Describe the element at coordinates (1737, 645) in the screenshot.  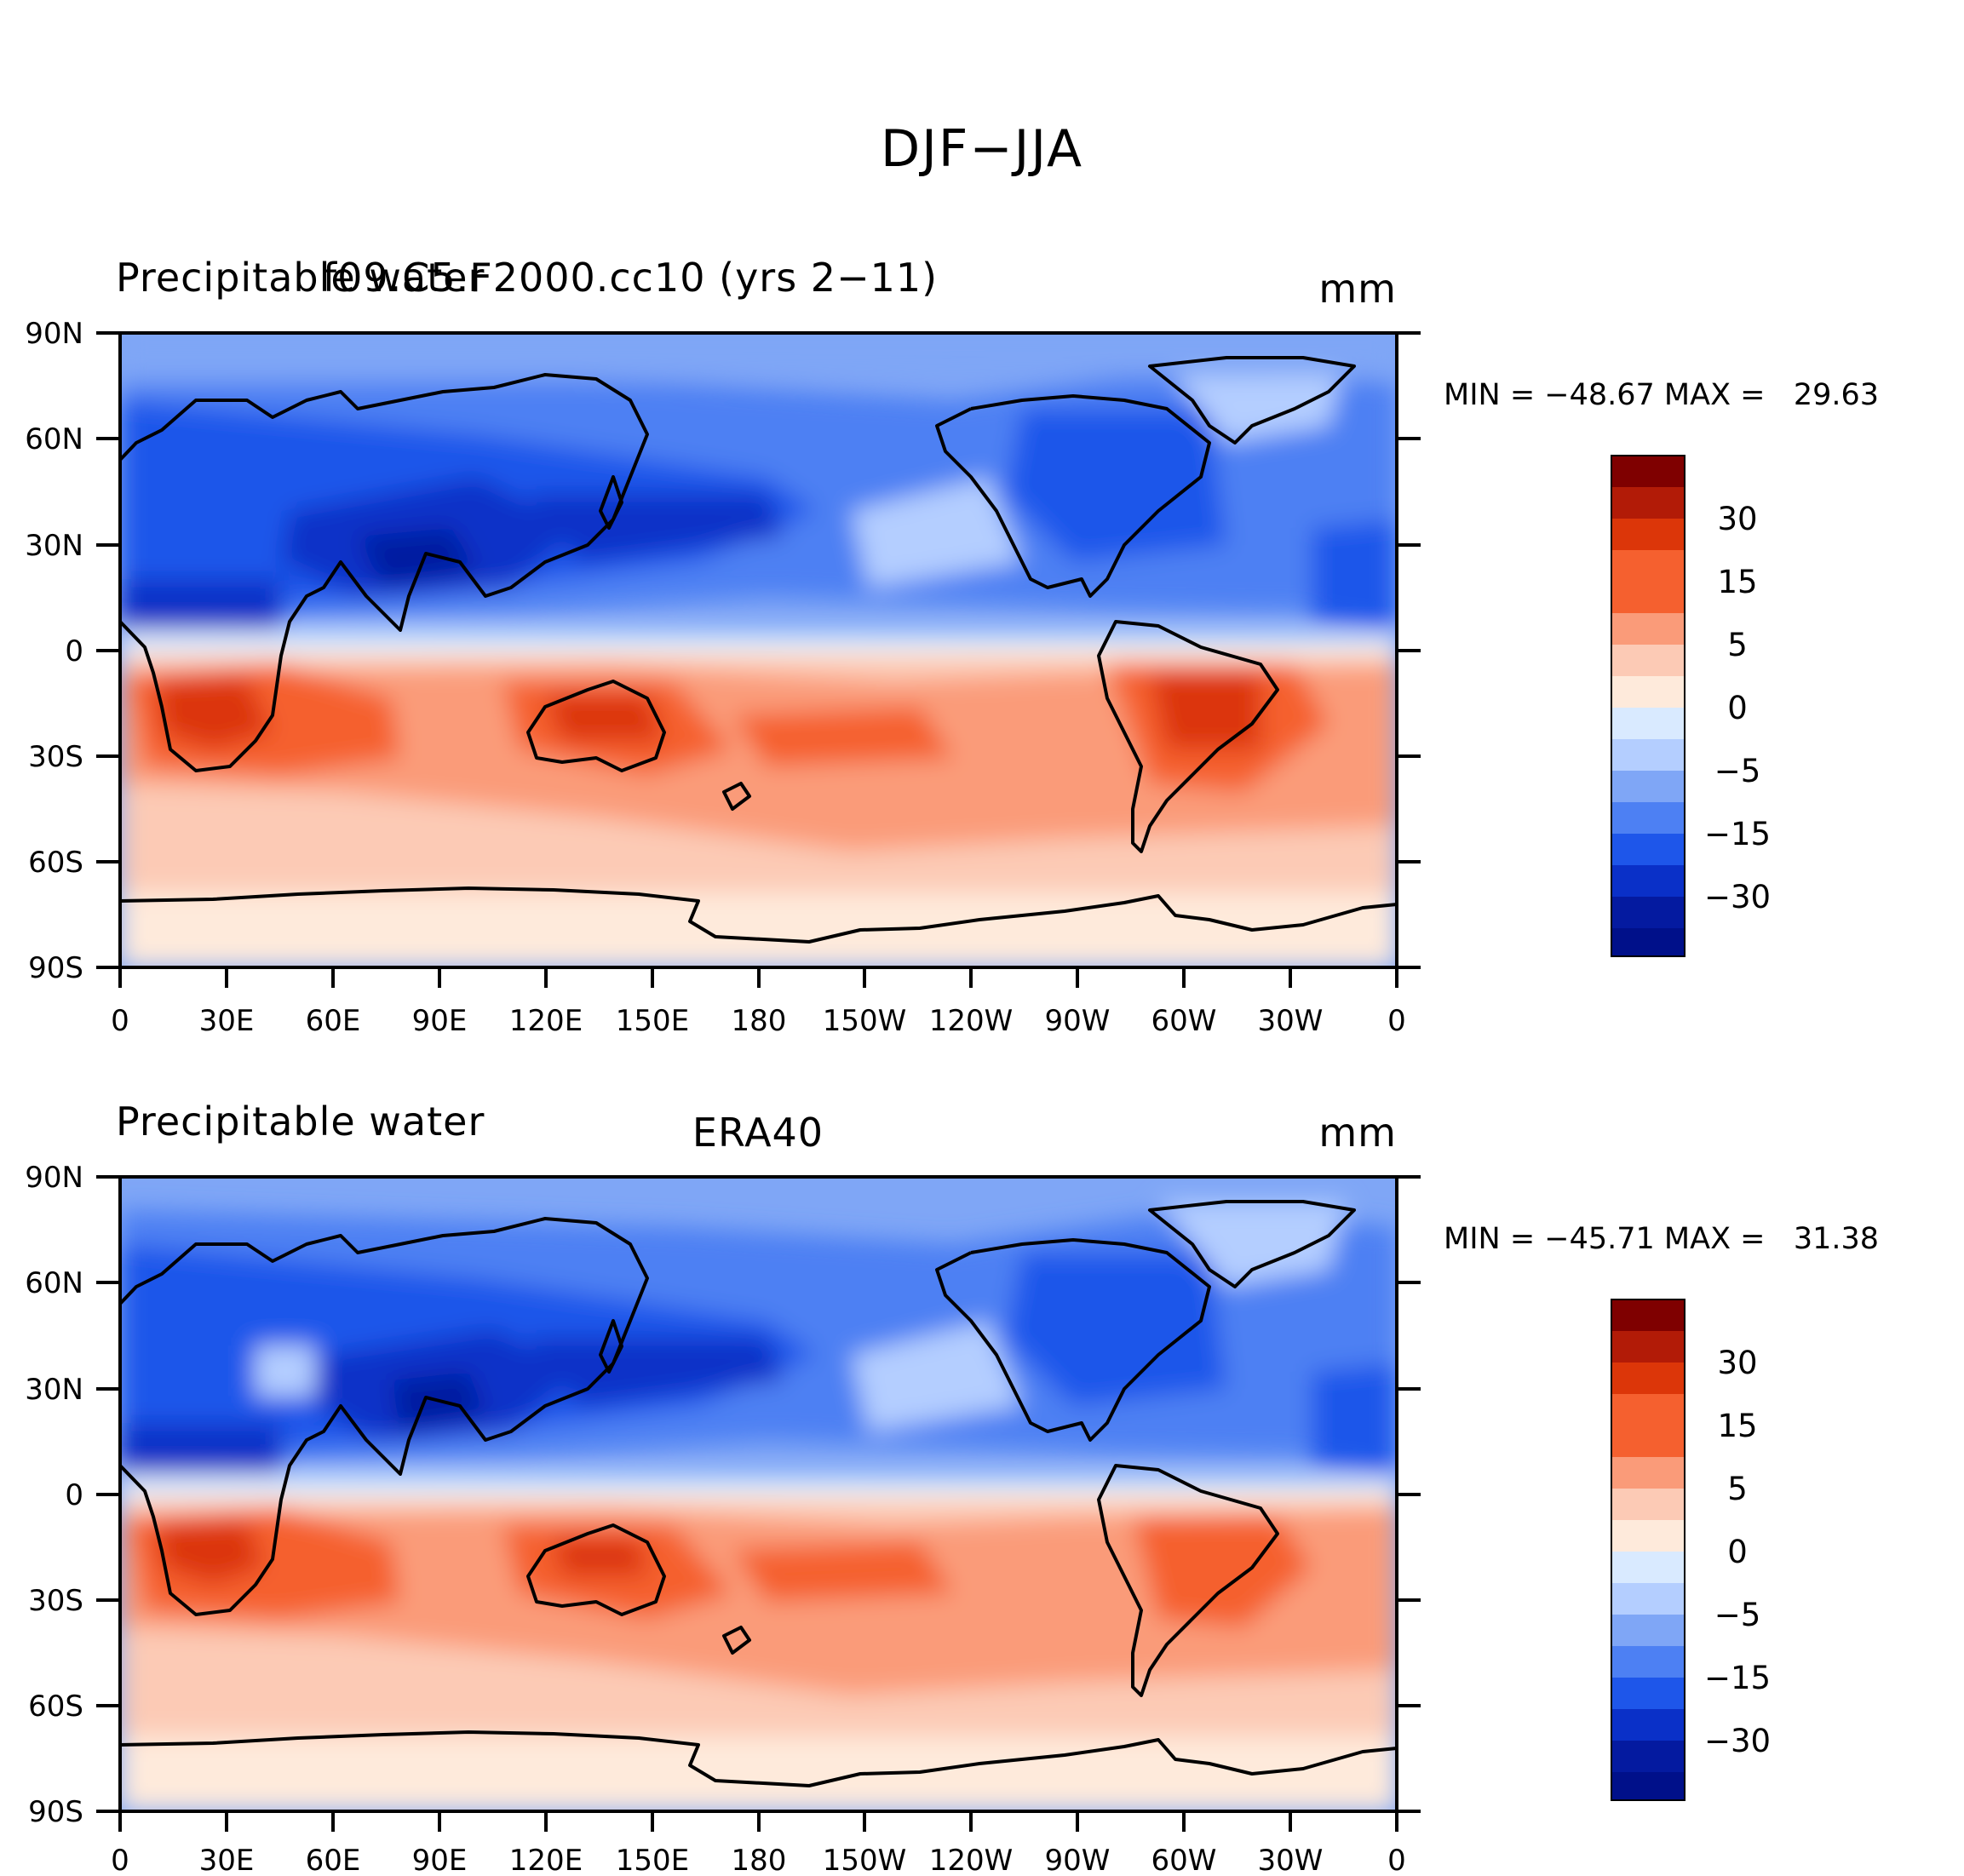
I see `colorbar-label: 5` at that location.